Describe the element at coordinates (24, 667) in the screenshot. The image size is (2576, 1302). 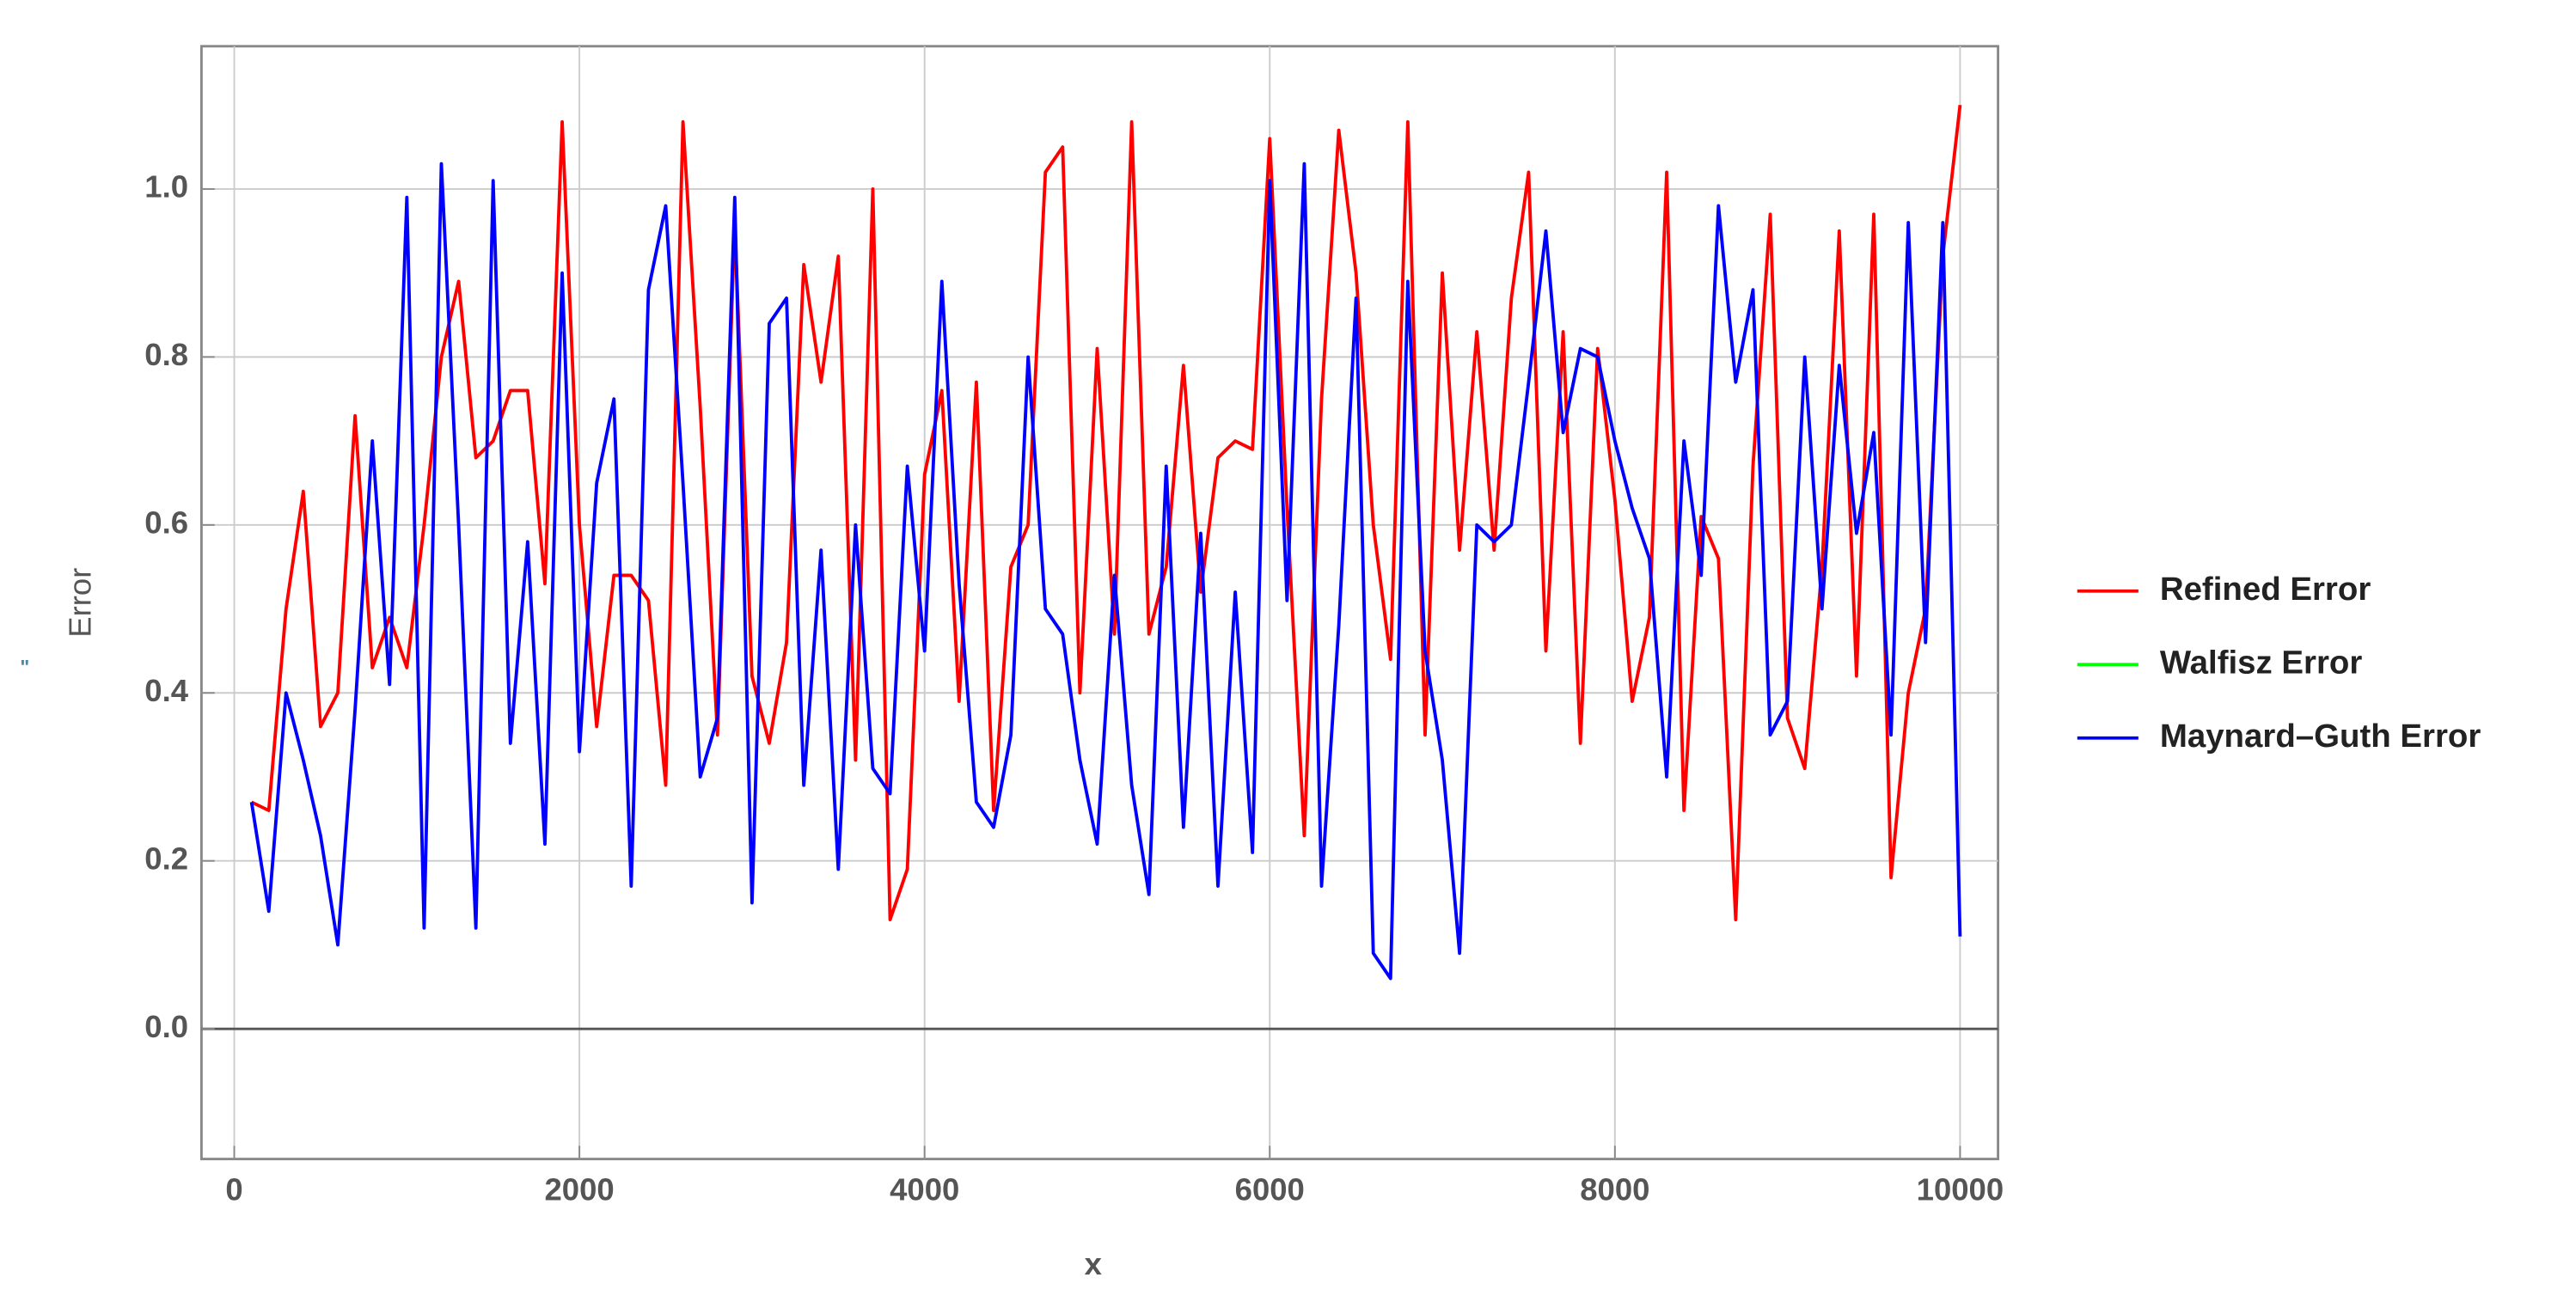
I see `annotation: "` at that location.